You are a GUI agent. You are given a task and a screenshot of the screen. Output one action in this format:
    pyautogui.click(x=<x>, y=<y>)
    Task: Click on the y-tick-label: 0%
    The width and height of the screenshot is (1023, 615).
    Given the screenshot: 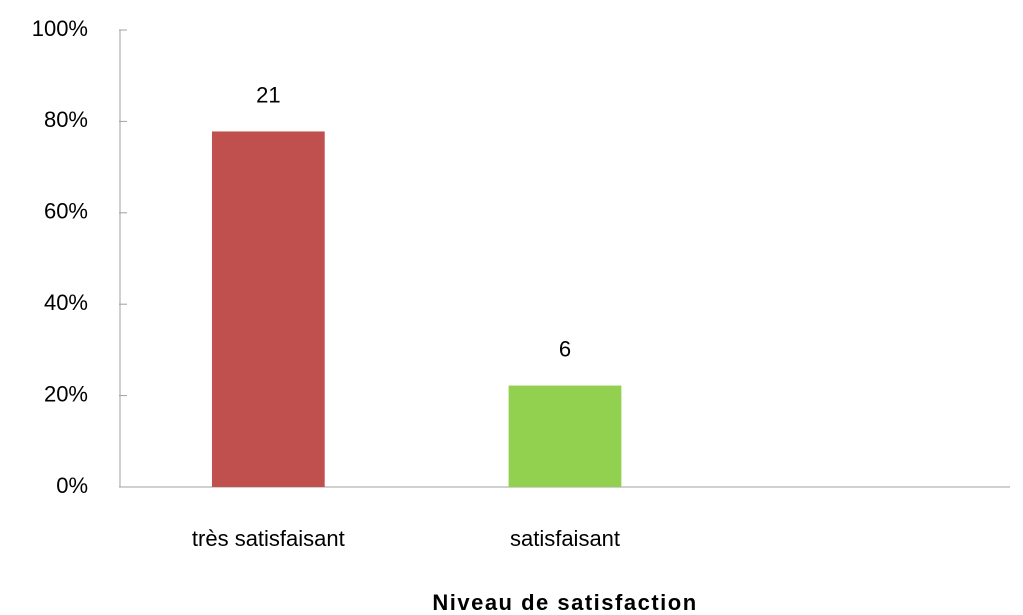 What is the action you would take?
    pyautogui.click(x=72, y=485)
    